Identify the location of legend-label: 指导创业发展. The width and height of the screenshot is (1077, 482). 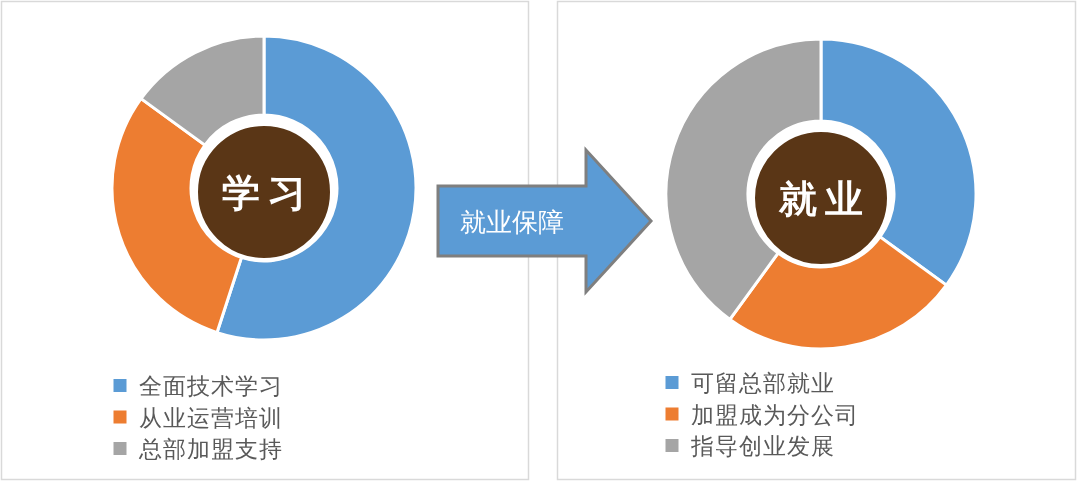
(762, 446).